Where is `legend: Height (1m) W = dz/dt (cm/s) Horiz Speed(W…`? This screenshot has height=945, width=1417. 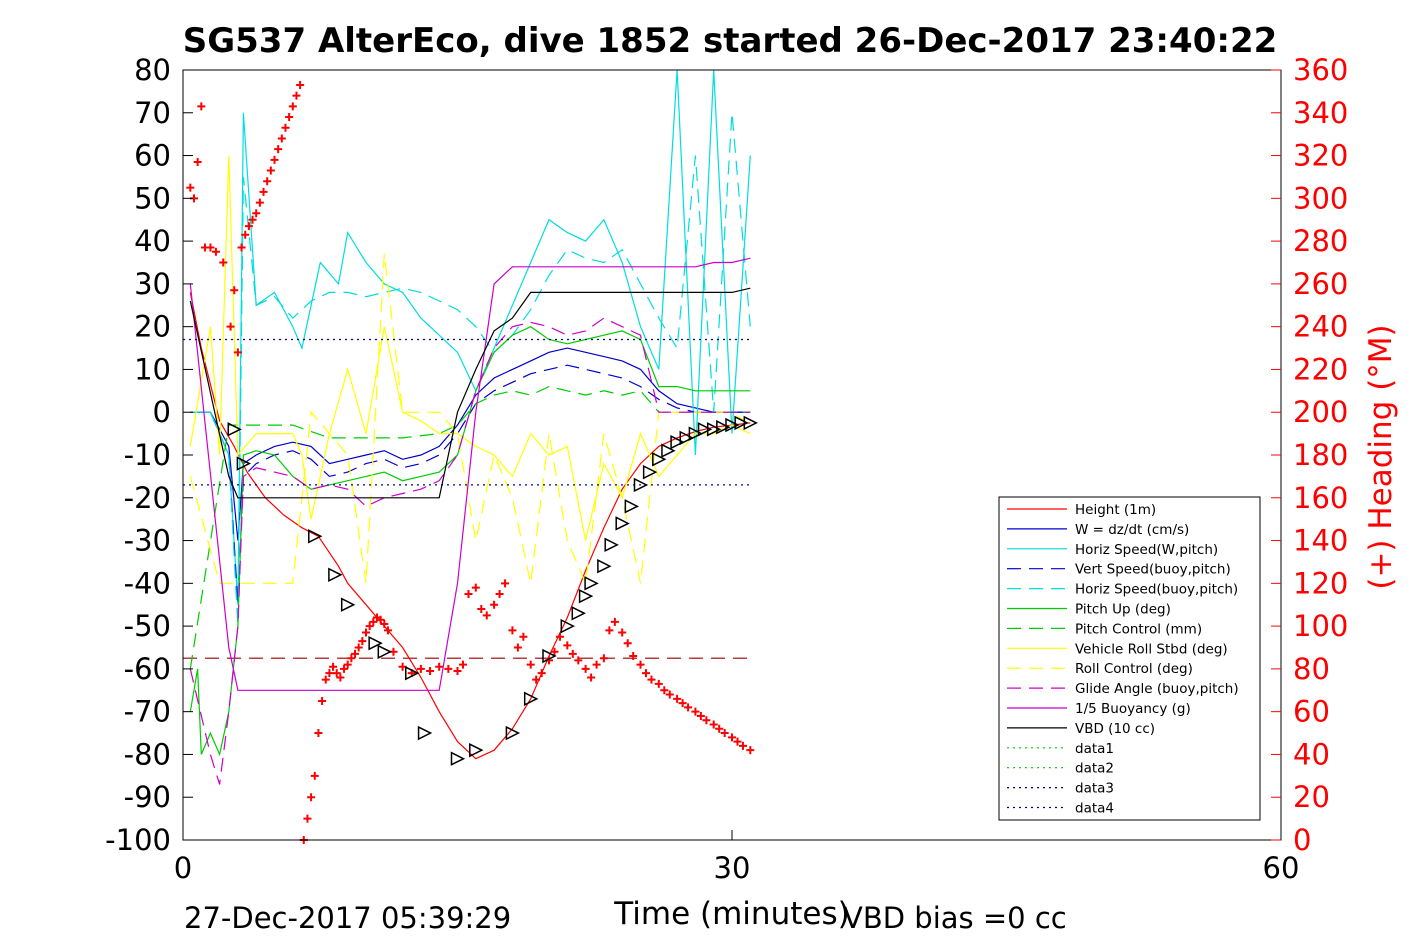
legend: Height (1m) W = dz/dt (cm/s) Horiz Speed(W… is located at coordinates (1129, 658).